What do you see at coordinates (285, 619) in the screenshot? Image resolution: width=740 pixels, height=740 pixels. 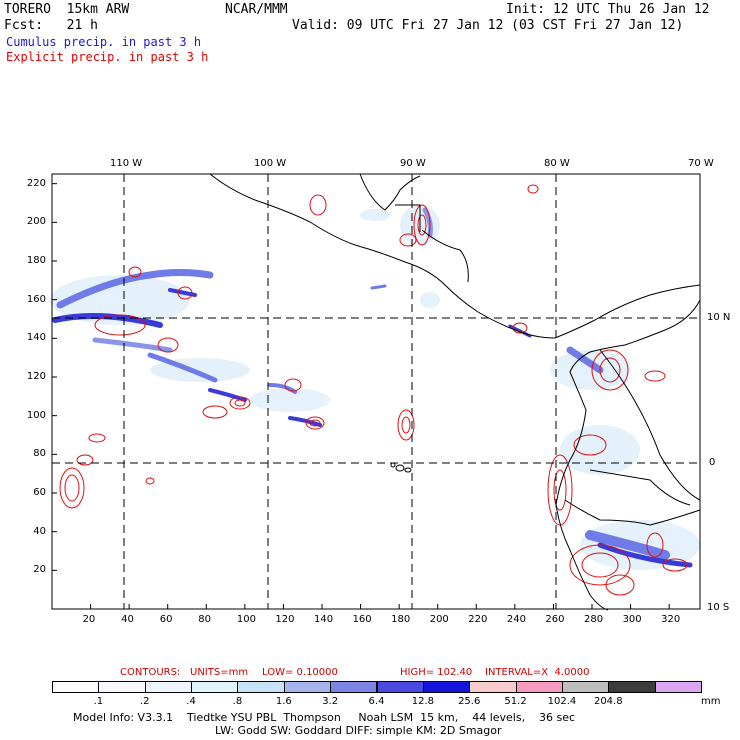 I see `x-index-label: 120` at bounding box center [285, 619].